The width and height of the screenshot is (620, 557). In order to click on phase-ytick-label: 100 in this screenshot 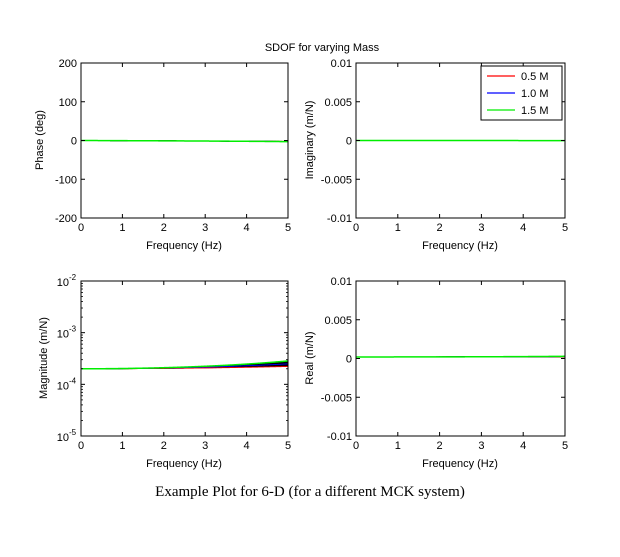, I will do `click(68, 103)`.